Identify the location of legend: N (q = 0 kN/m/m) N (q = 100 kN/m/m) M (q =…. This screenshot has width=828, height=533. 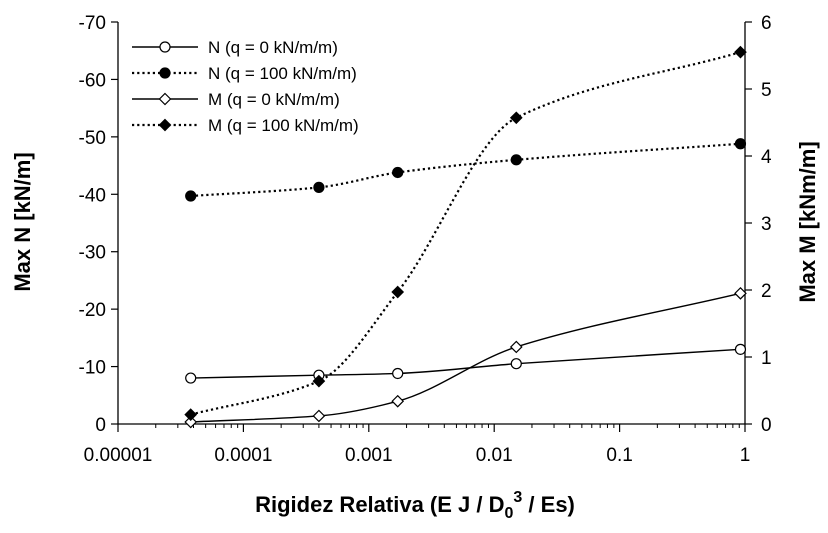
(245, 86).